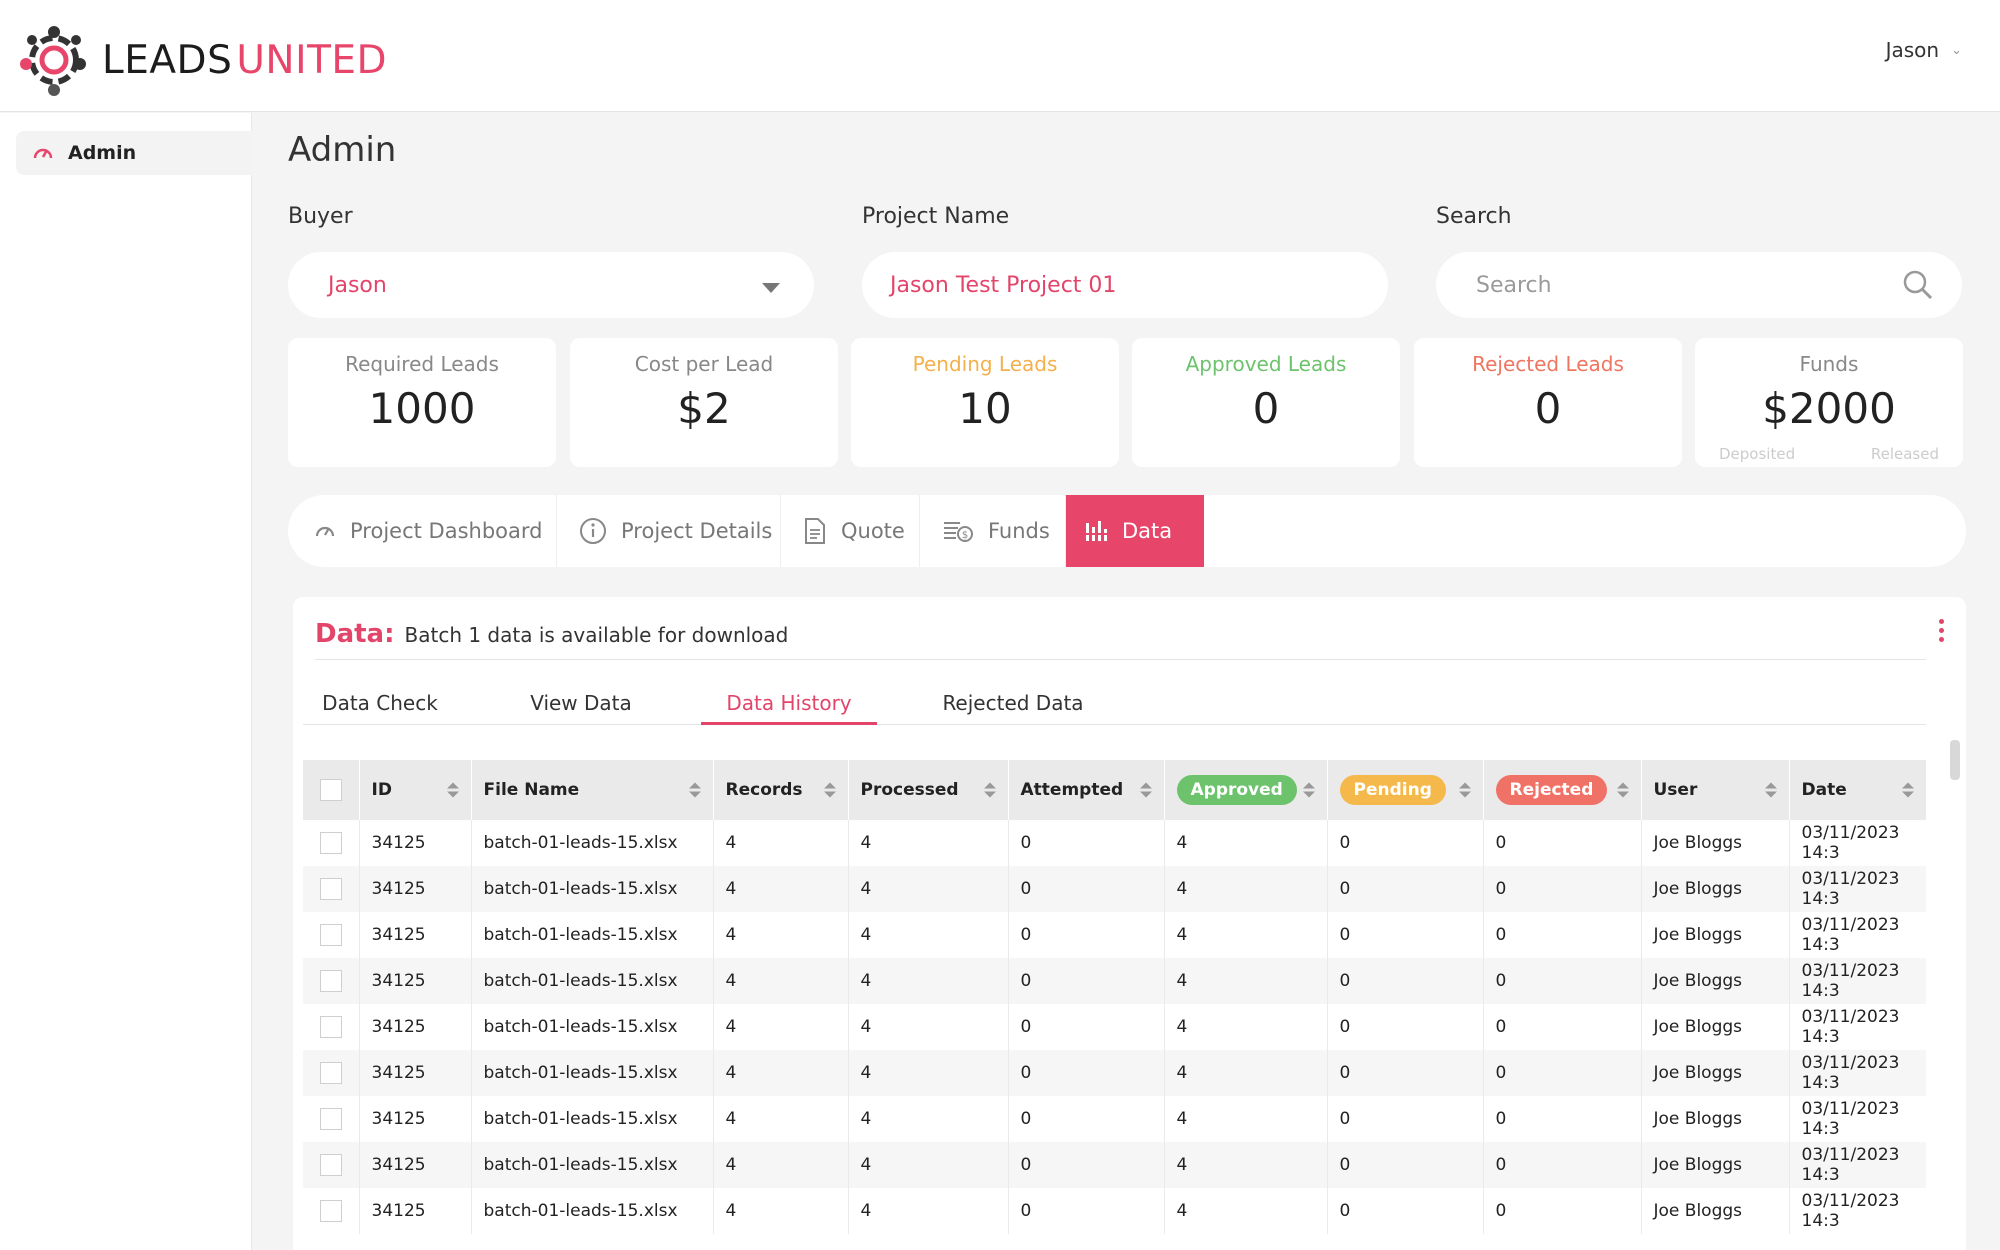 This screenshot has width=2000, height=1250. What do you see at coordinates (1699, 285) in the screenshot?
I see `search-input: Search` at bounding box center [1699, 285].